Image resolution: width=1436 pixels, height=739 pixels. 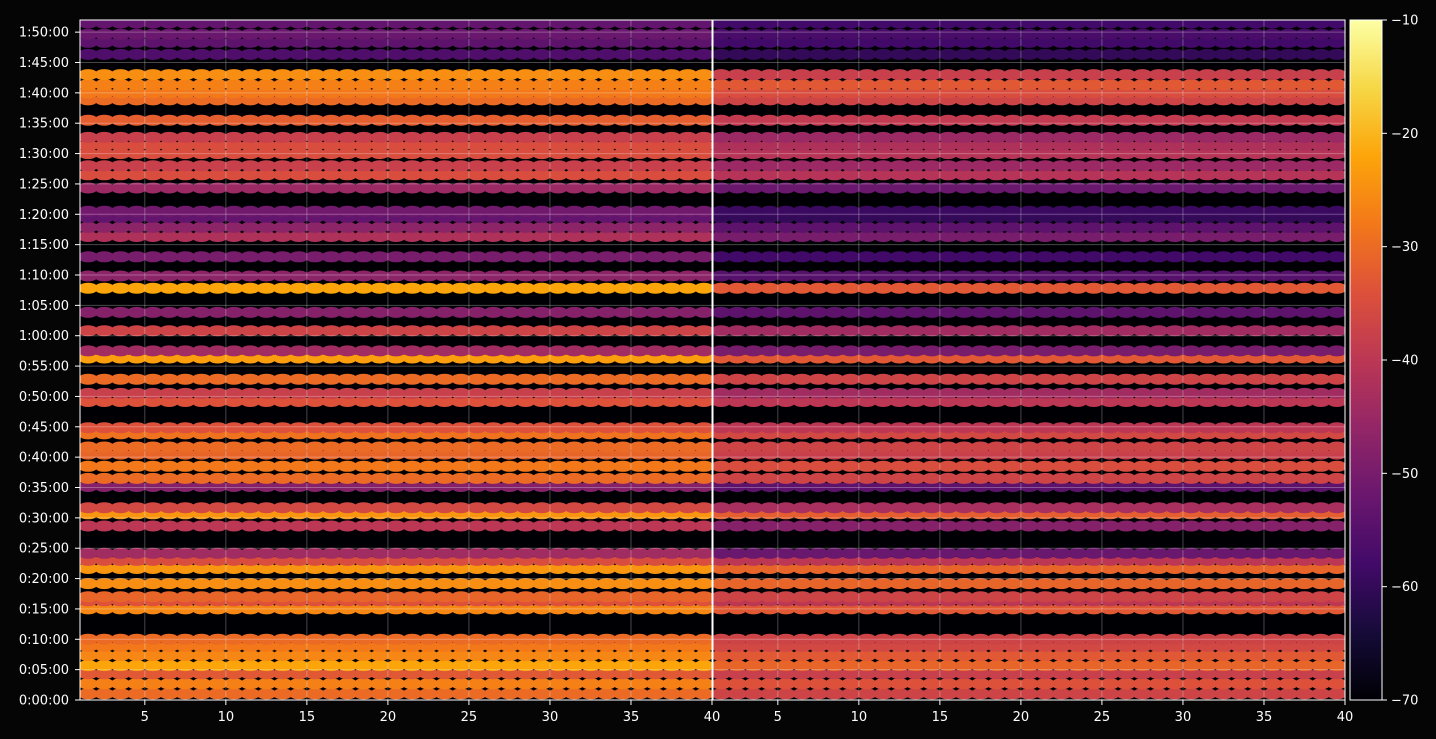 I want to click on y-tick-label: 0:50:00, so click(x=44, y=397).